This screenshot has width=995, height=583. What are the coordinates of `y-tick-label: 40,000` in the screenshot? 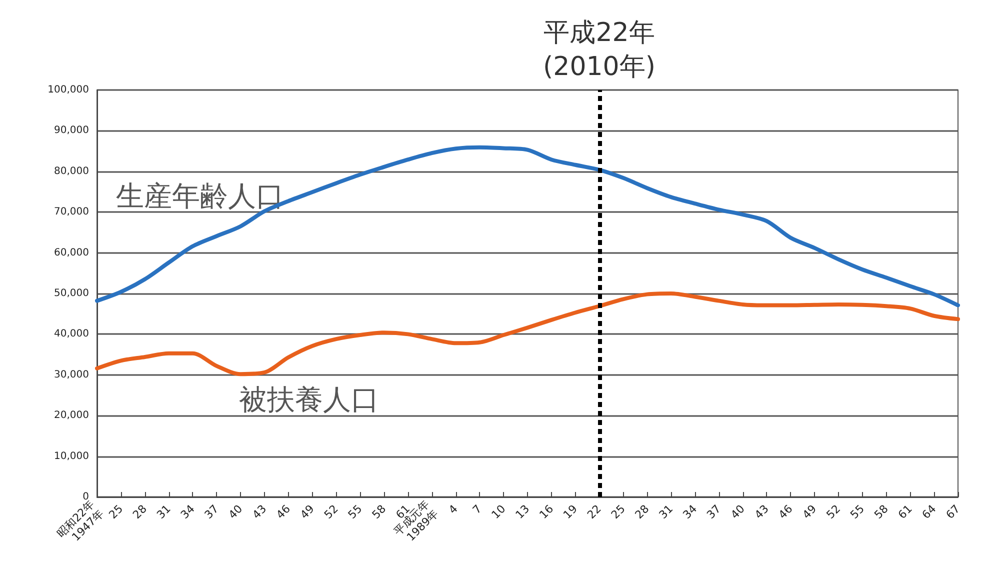 It's located at (71, 334).